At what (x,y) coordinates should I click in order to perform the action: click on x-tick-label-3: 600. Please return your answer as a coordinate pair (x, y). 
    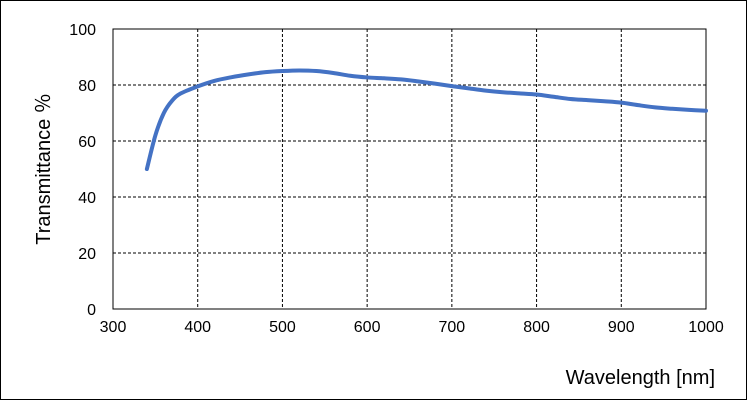
    Looking at the image, I should click on (367, 327).